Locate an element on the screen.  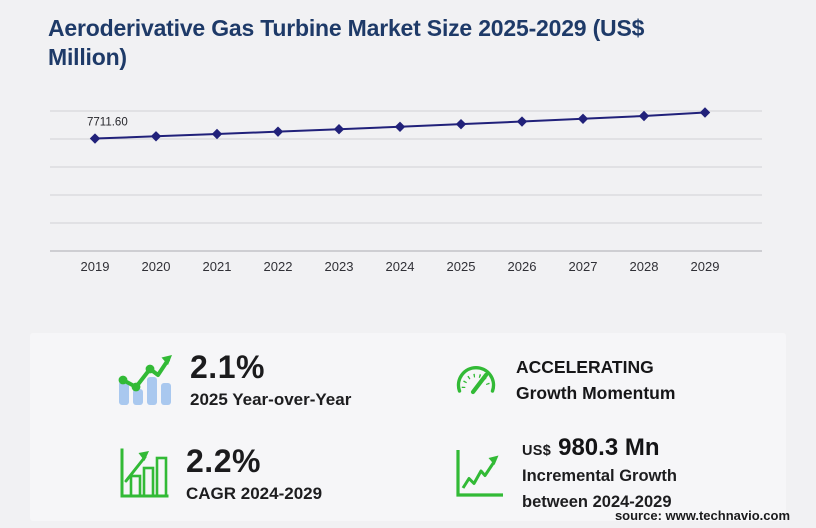
stat-yoy-text: 2.1% 2025 Year-over-Year is located at coordinates (270, 379).